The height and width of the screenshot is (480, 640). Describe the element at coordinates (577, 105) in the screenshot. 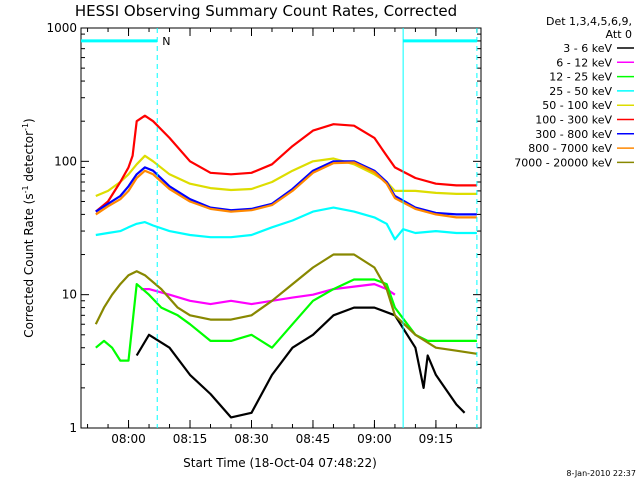

I see `legend-label: 50 - 100 keV` at that location.